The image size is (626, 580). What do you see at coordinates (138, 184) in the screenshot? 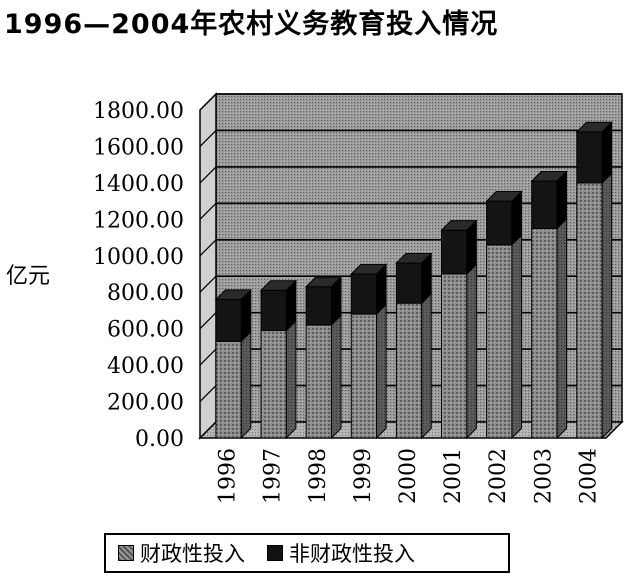
I see `y-tick-label: 1400.00` at bounding box center [138, 184].